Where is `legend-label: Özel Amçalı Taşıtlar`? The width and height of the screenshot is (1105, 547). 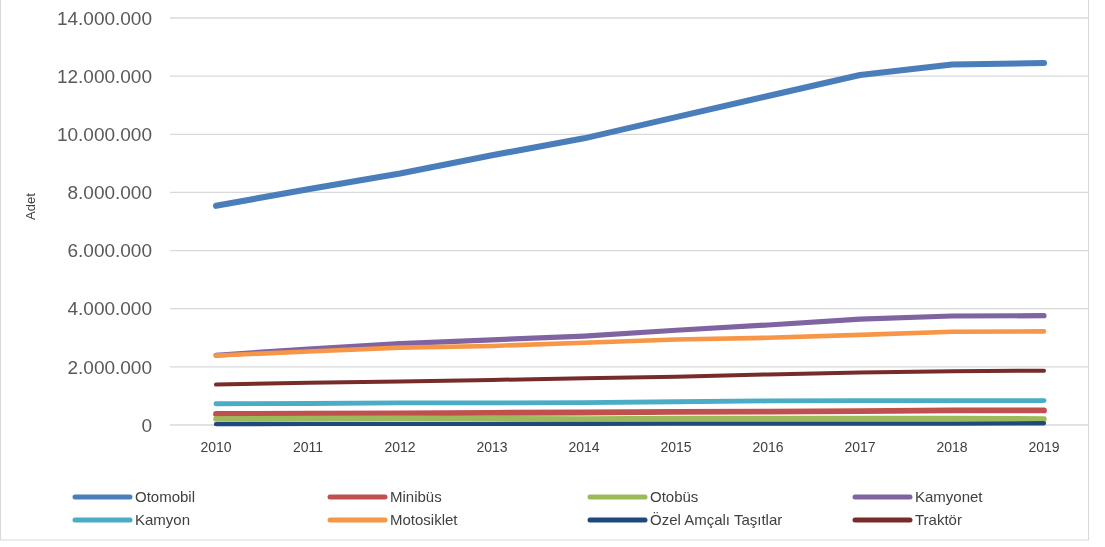 legend-label: Özel Amçalı Taşıtlar is located at coordinates (716, 520).